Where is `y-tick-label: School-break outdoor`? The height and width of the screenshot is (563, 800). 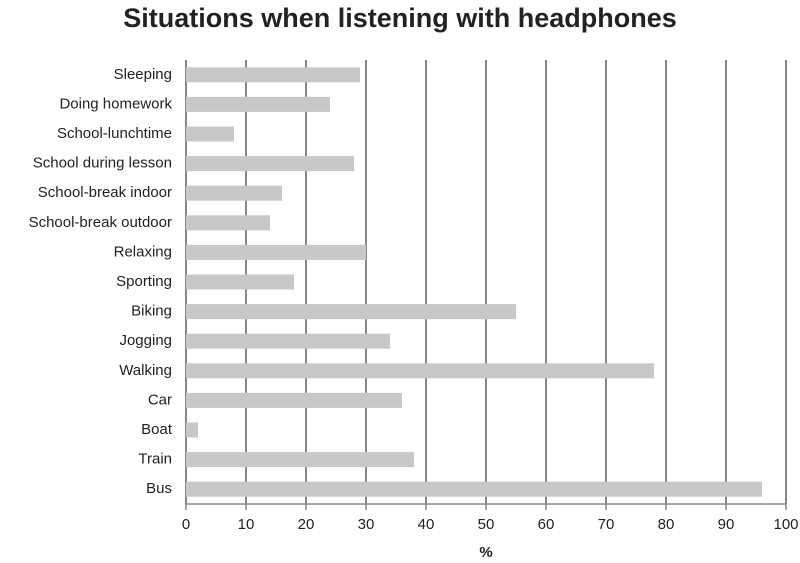
y-tick-label: School-break outdoor is located at coordinates (100, 222).